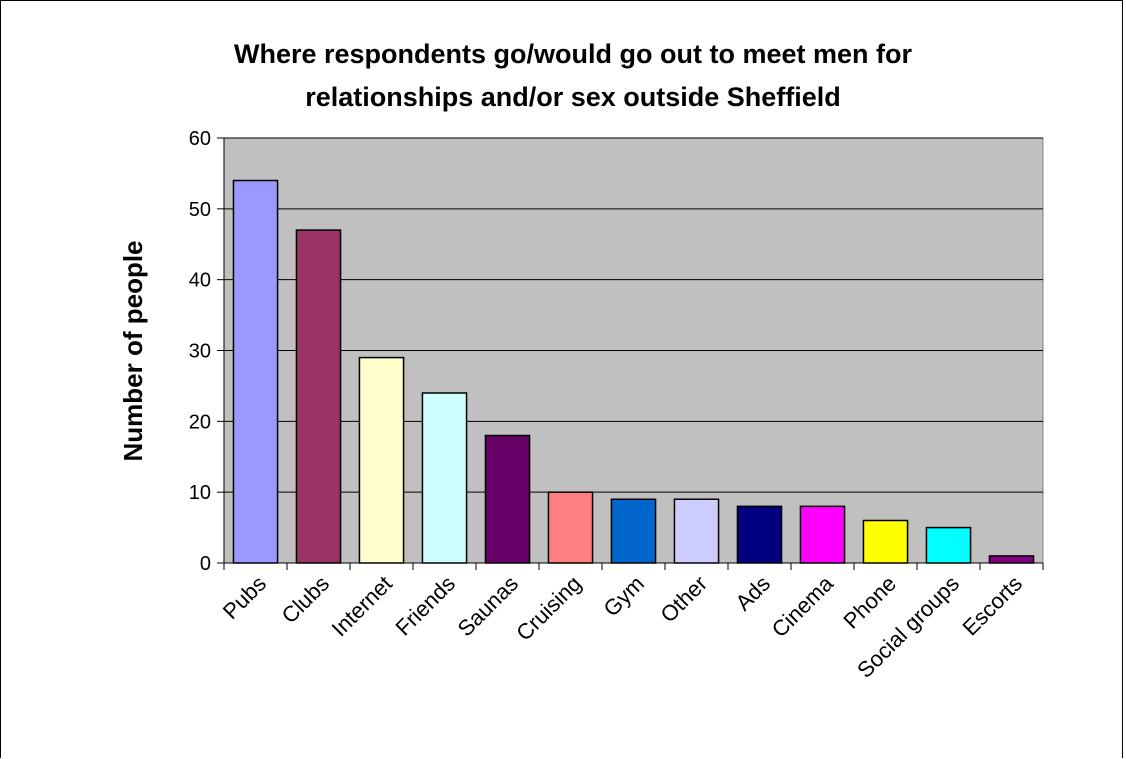 Image resolution: width=1126 pixels, height=759 pixels. Describe the element at coordinates (133, 350) in the screenshot. I see `y-axis-label: Number of people` at that location.